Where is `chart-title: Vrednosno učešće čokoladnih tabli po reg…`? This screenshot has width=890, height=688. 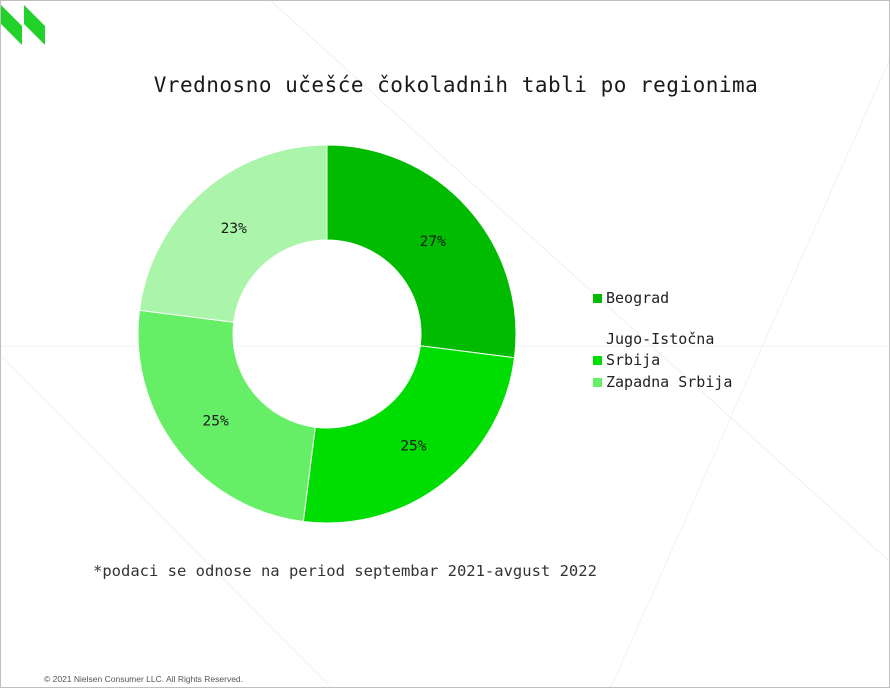 chart-title: Vrednosno učešće čokoladnih tabli po reg… is located at coordinates (456, 85).